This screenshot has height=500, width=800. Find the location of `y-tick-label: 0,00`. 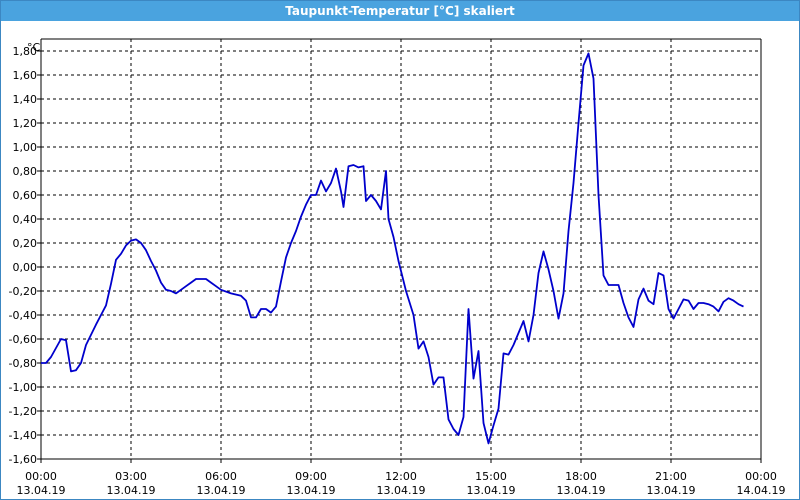

y-tick-label: 0,00 is located at coordinates (25, 267).